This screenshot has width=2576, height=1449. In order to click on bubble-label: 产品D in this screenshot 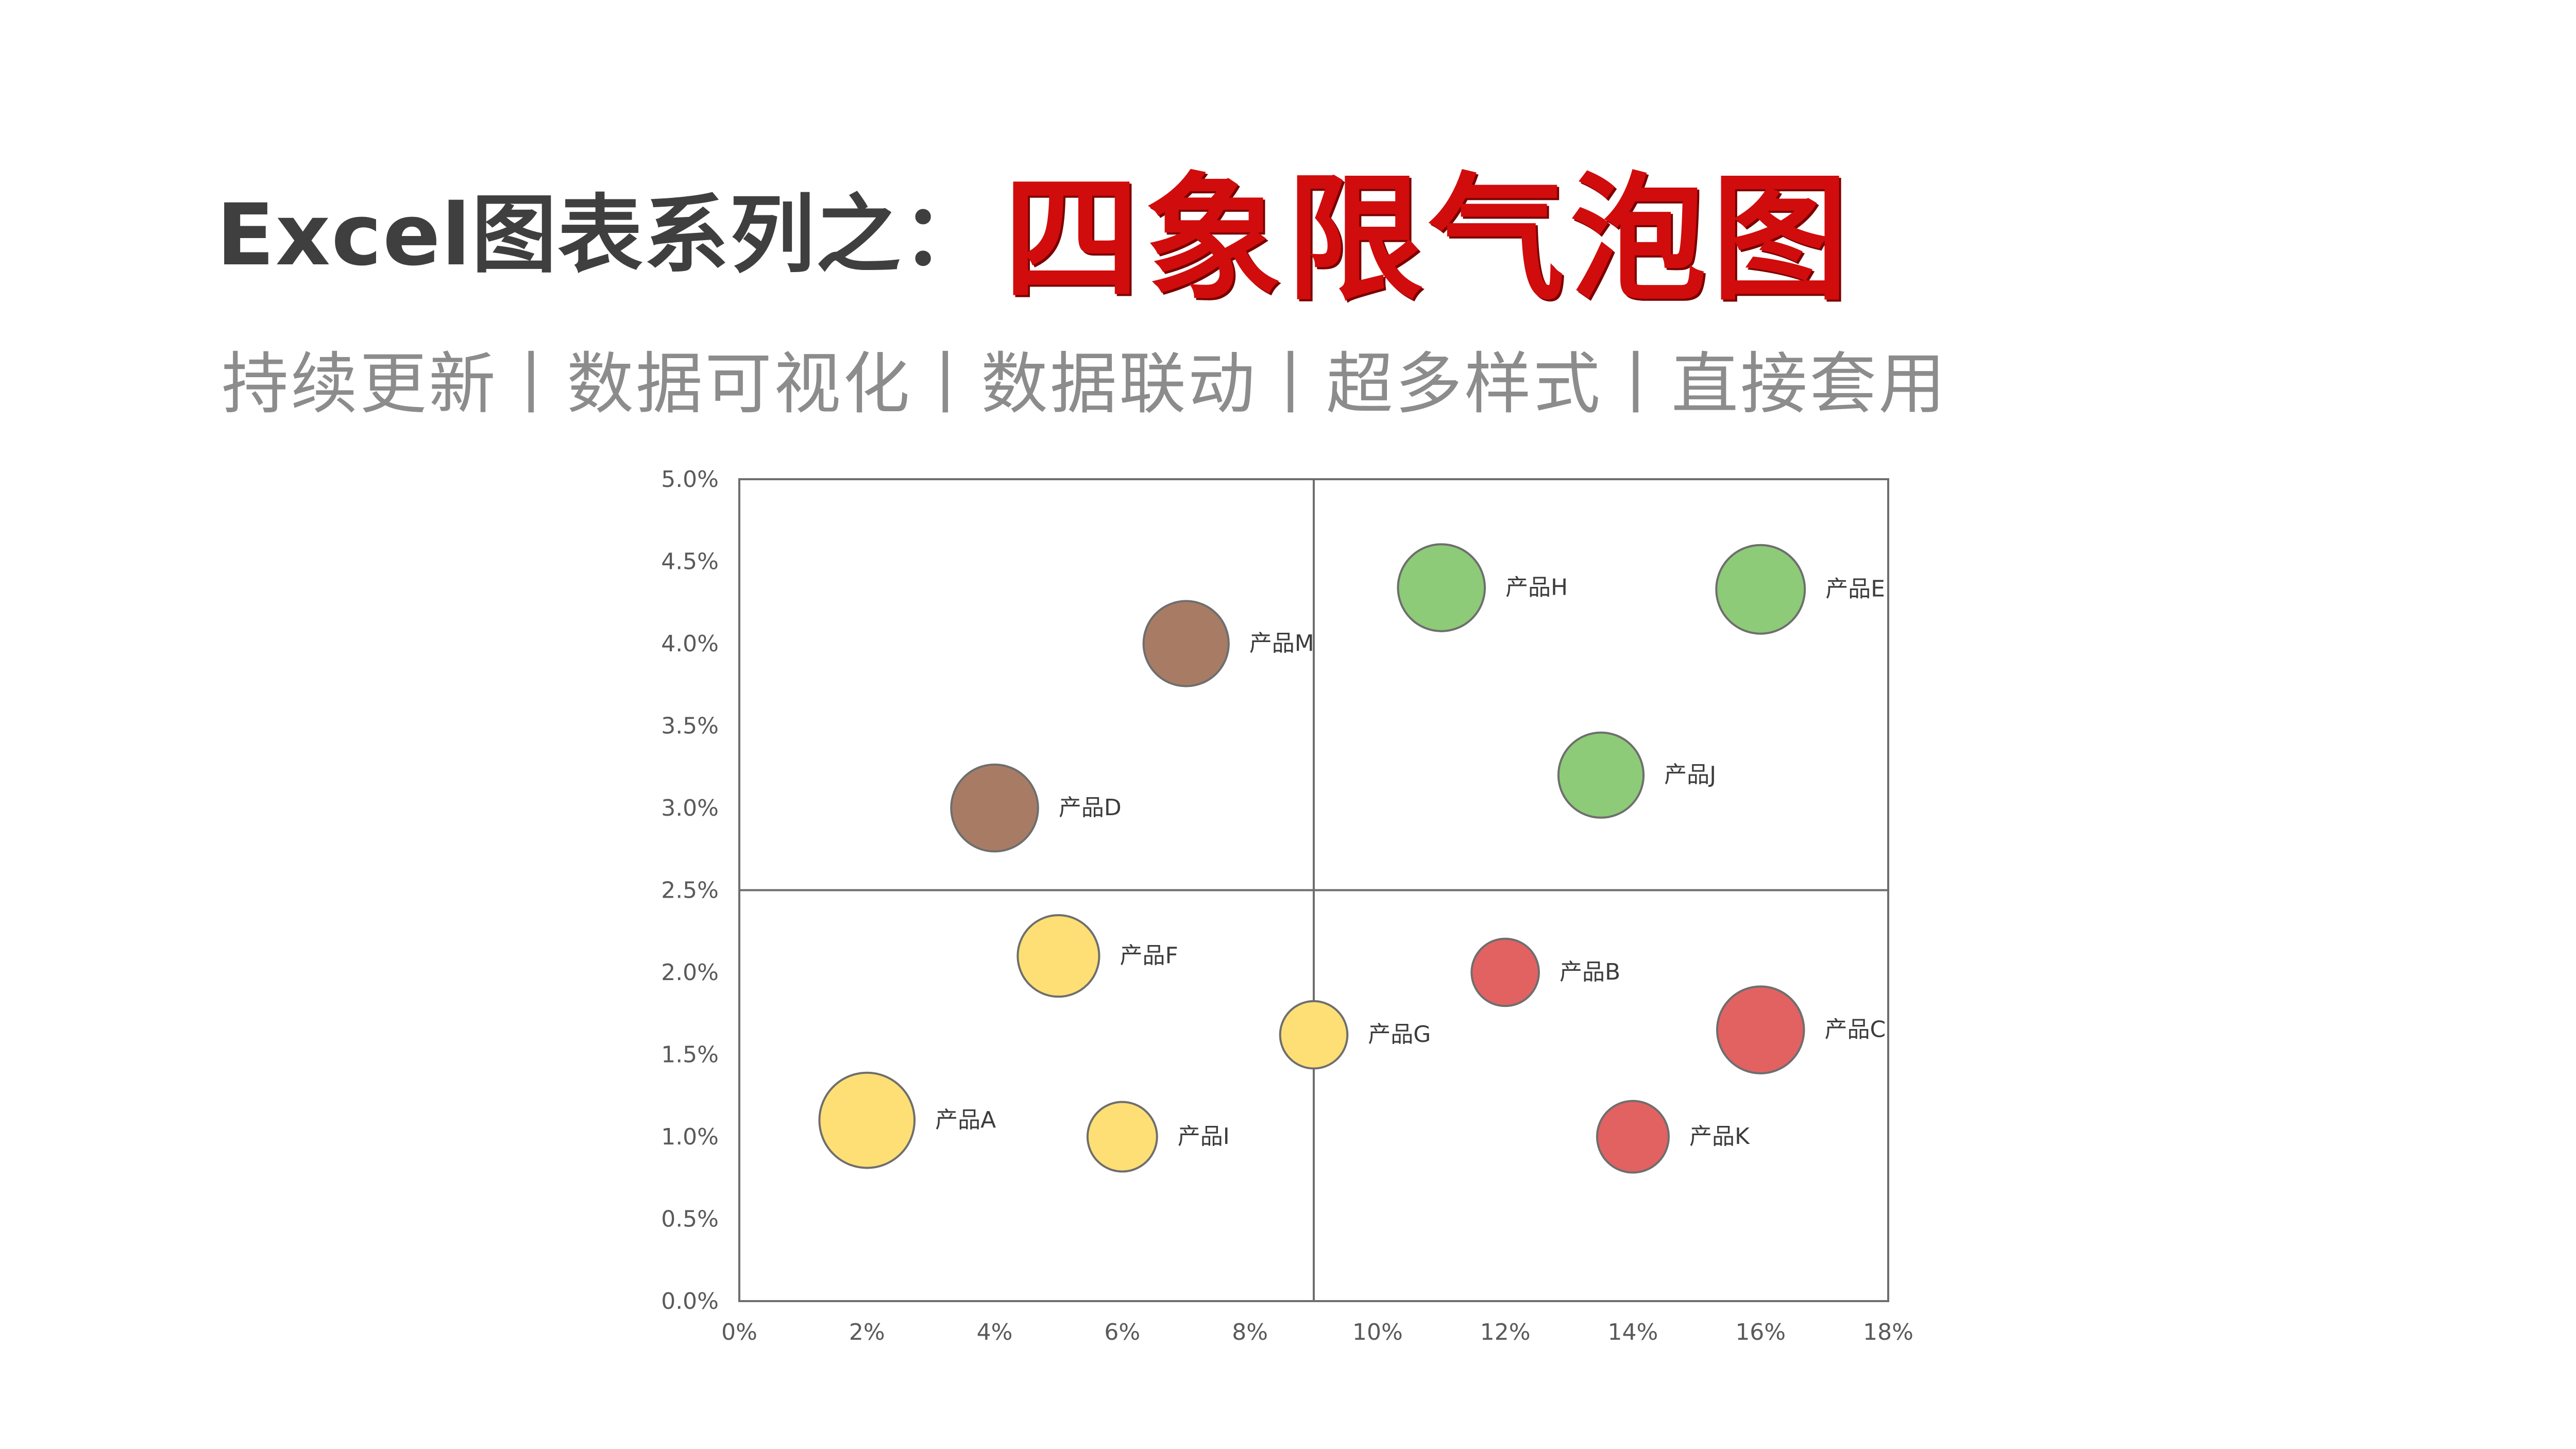, I will do `click(1090, 808)`.